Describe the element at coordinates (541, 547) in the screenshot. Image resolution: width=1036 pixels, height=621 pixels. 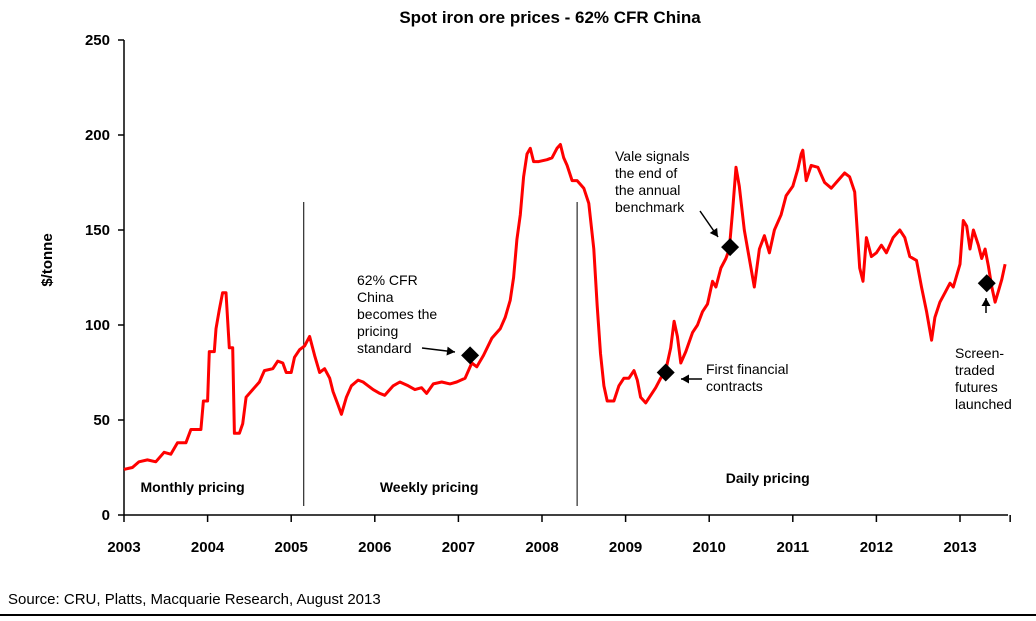
I see `x-tick-label: 2008` at that location.